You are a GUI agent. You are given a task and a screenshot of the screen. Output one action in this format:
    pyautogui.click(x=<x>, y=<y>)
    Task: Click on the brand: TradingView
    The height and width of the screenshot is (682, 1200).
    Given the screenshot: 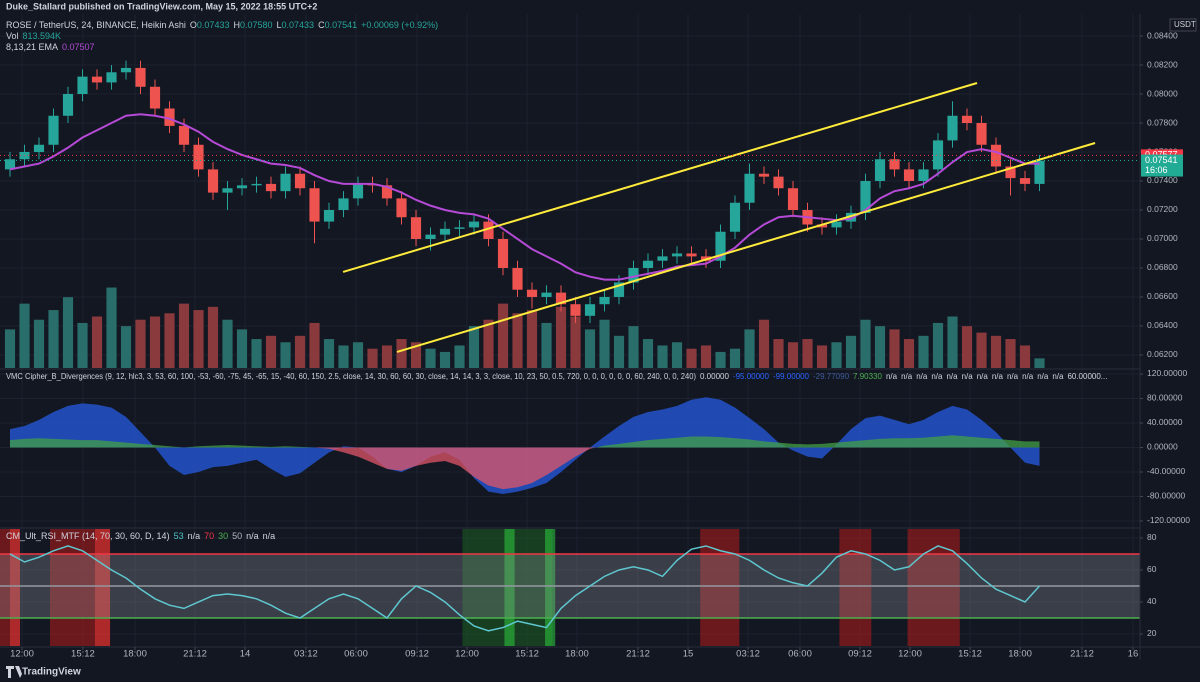 What is the action you would take?
    pyautogui.click(x=51, y=672)
    